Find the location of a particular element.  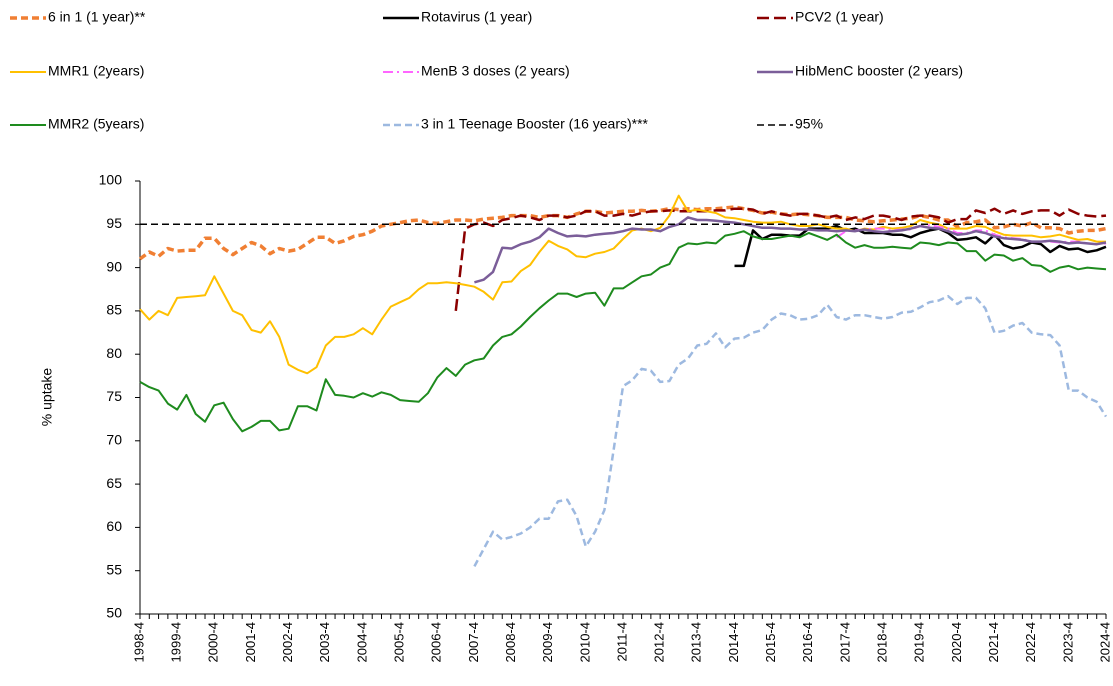

x-tick-label: 2002-4 is located at coordinates (287, 642).